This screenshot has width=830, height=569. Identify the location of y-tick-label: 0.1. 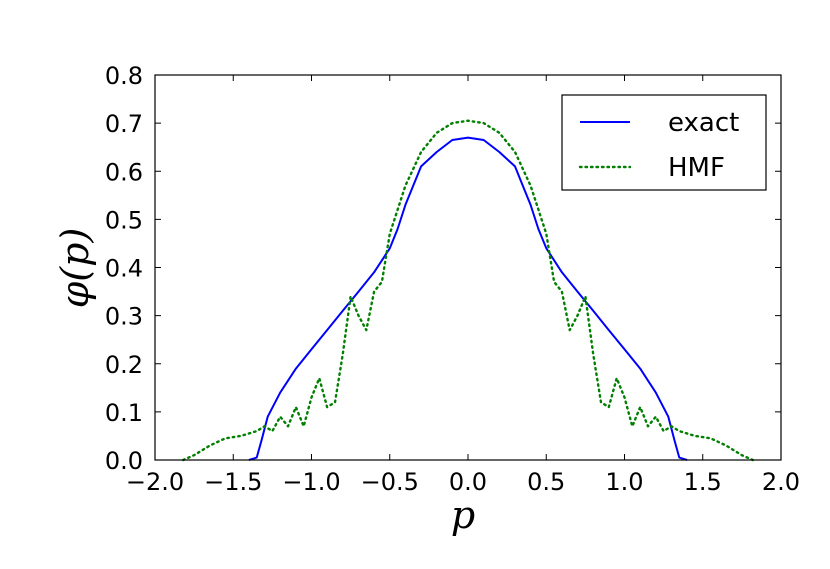
(124, 413).